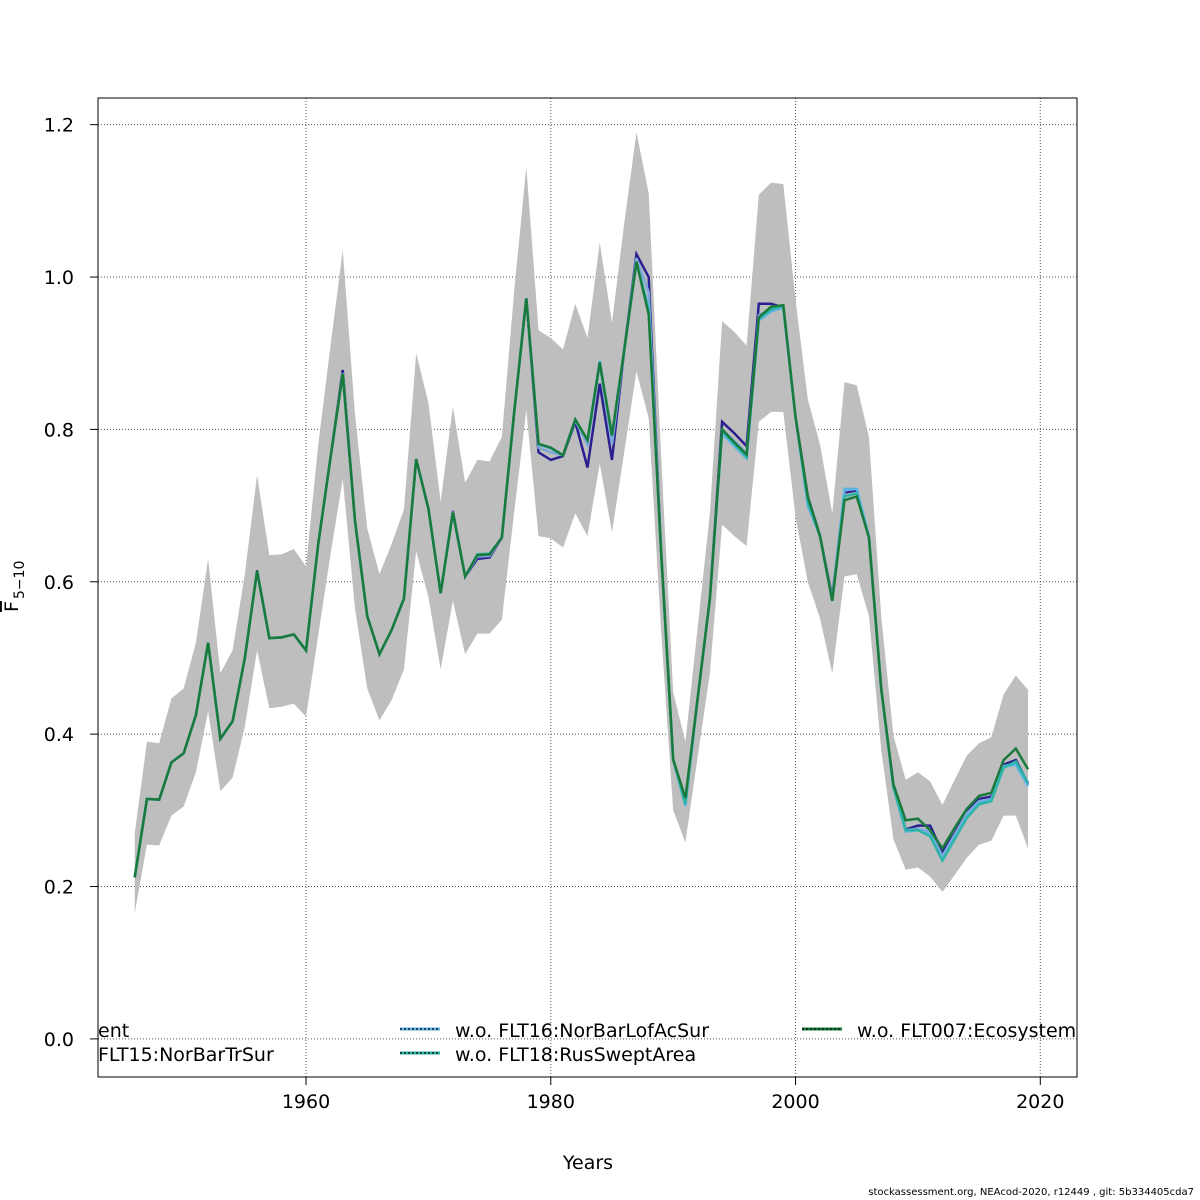 This screenshot has width=1200, height=1200. Describe the element at coordinates (12, 606) in the screenshot. I see `y-axis-label-main: F` at that location.